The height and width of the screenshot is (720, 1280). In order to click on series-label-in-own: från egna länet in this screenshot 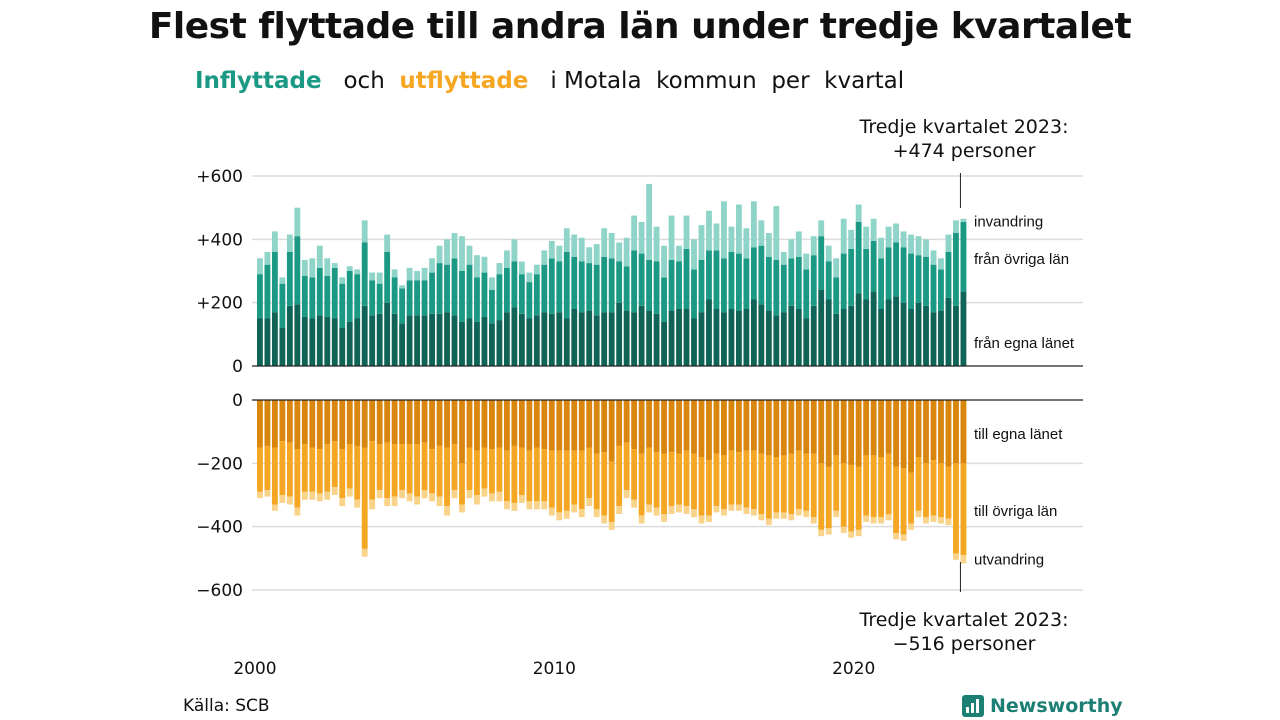, I will do `click(1024, 343)`.